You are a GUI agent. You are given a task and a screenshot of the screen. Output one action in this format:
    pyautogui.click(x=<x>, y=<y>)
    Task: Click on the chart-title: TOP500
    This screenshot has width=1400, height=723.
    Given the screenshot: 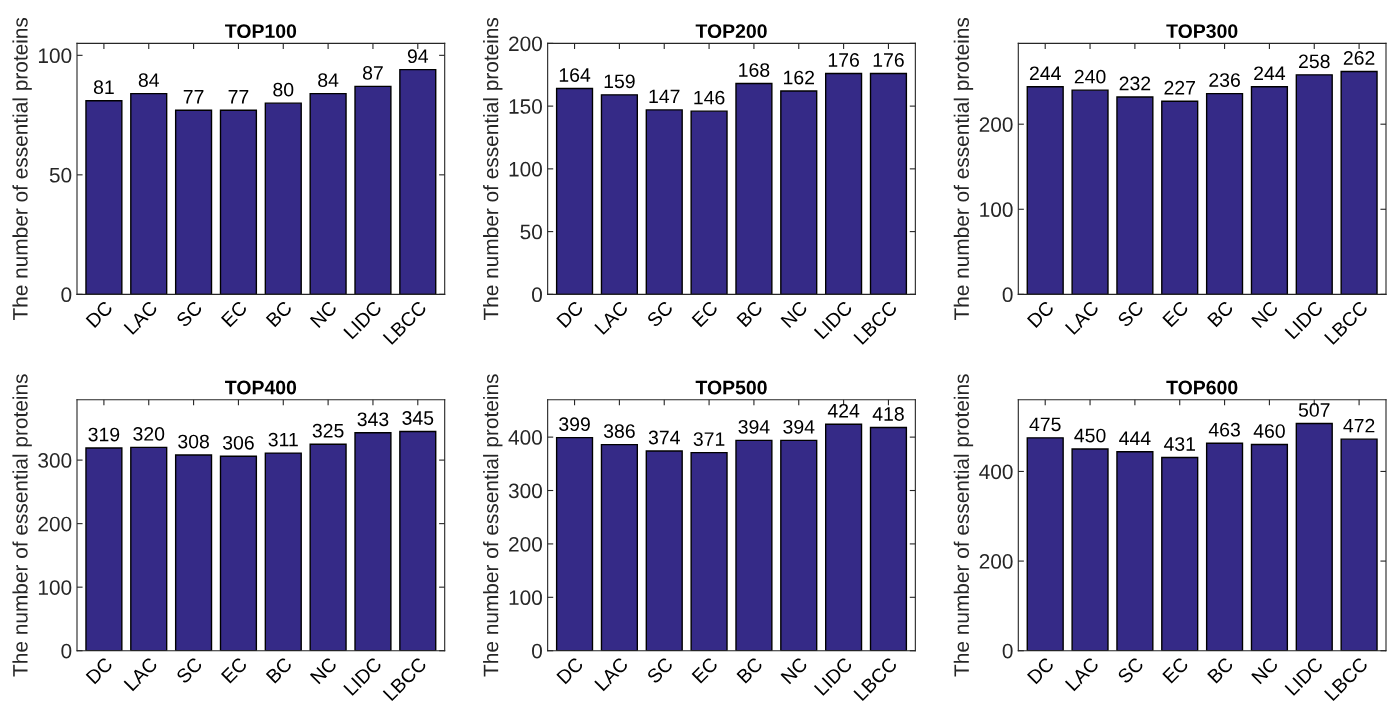 What is the action you would take?
    pyautogui.click(x=731, y=387)
    